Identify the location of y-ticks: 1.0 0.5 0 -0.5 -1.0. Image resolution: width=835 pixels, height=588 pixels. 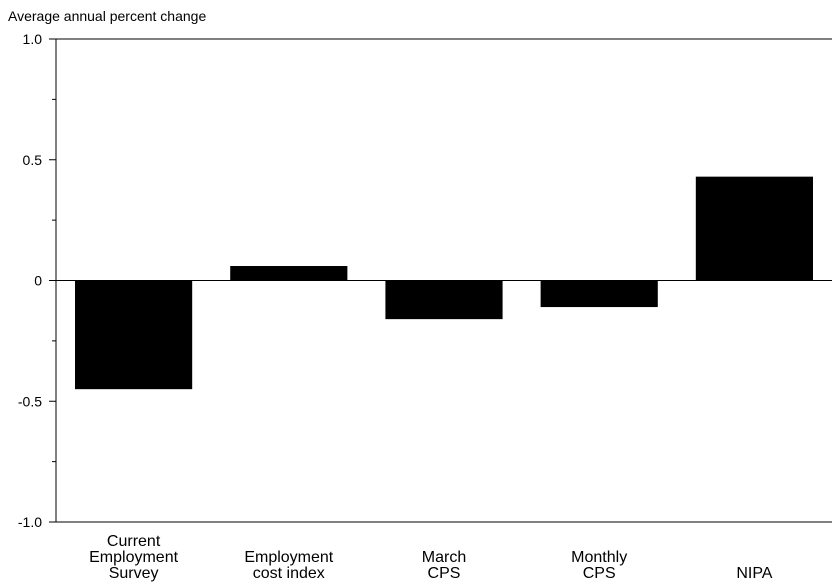
(37, 280).